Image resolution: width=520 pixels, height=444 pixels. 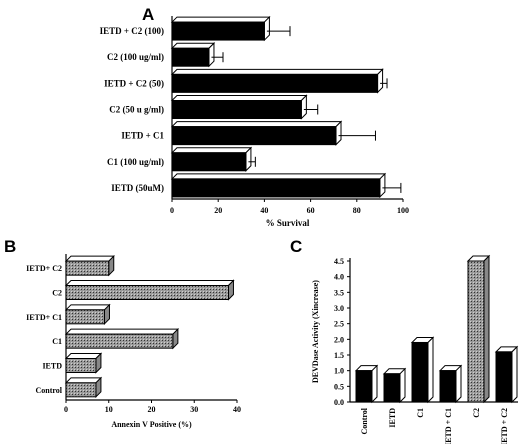 What do you see at coordinates (147, 292) in the screenshot?
I see `annexin-bar-c2` at bounding box center [147, 292].